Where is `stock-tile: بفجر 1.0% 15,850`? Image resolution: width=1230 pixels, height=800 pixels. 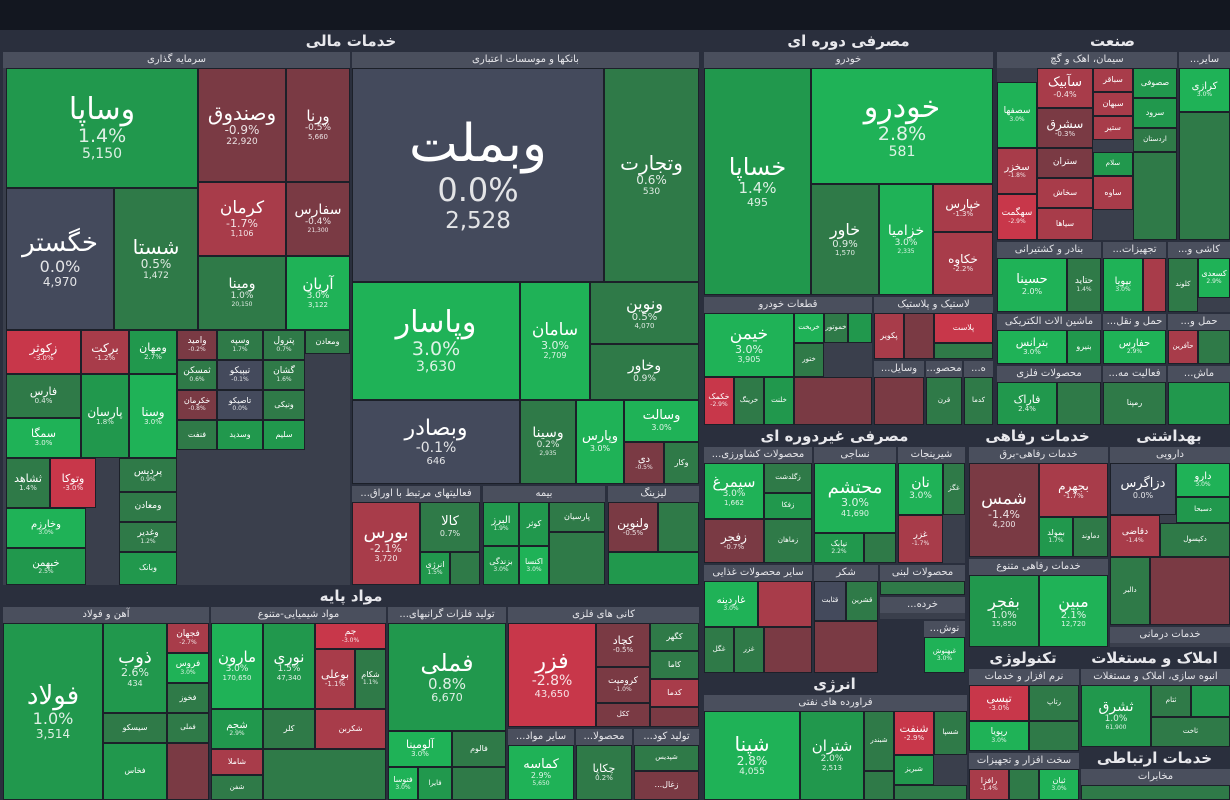
stock-tile: بفجر 1.0% 15,850 is located at coordinates (1004, 611).